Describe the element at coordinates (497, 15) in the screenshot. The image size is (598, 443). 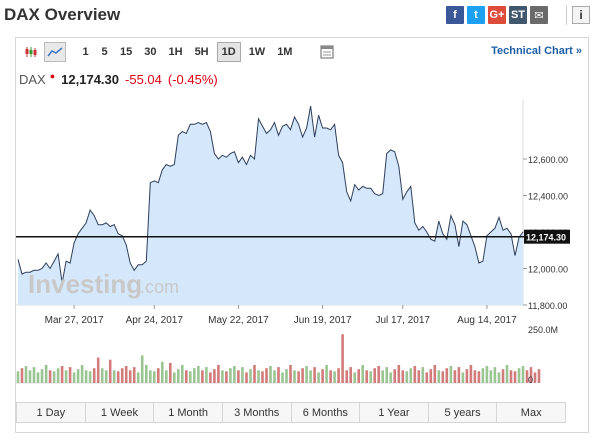
I see `googleplus-icon: G+` at that location.